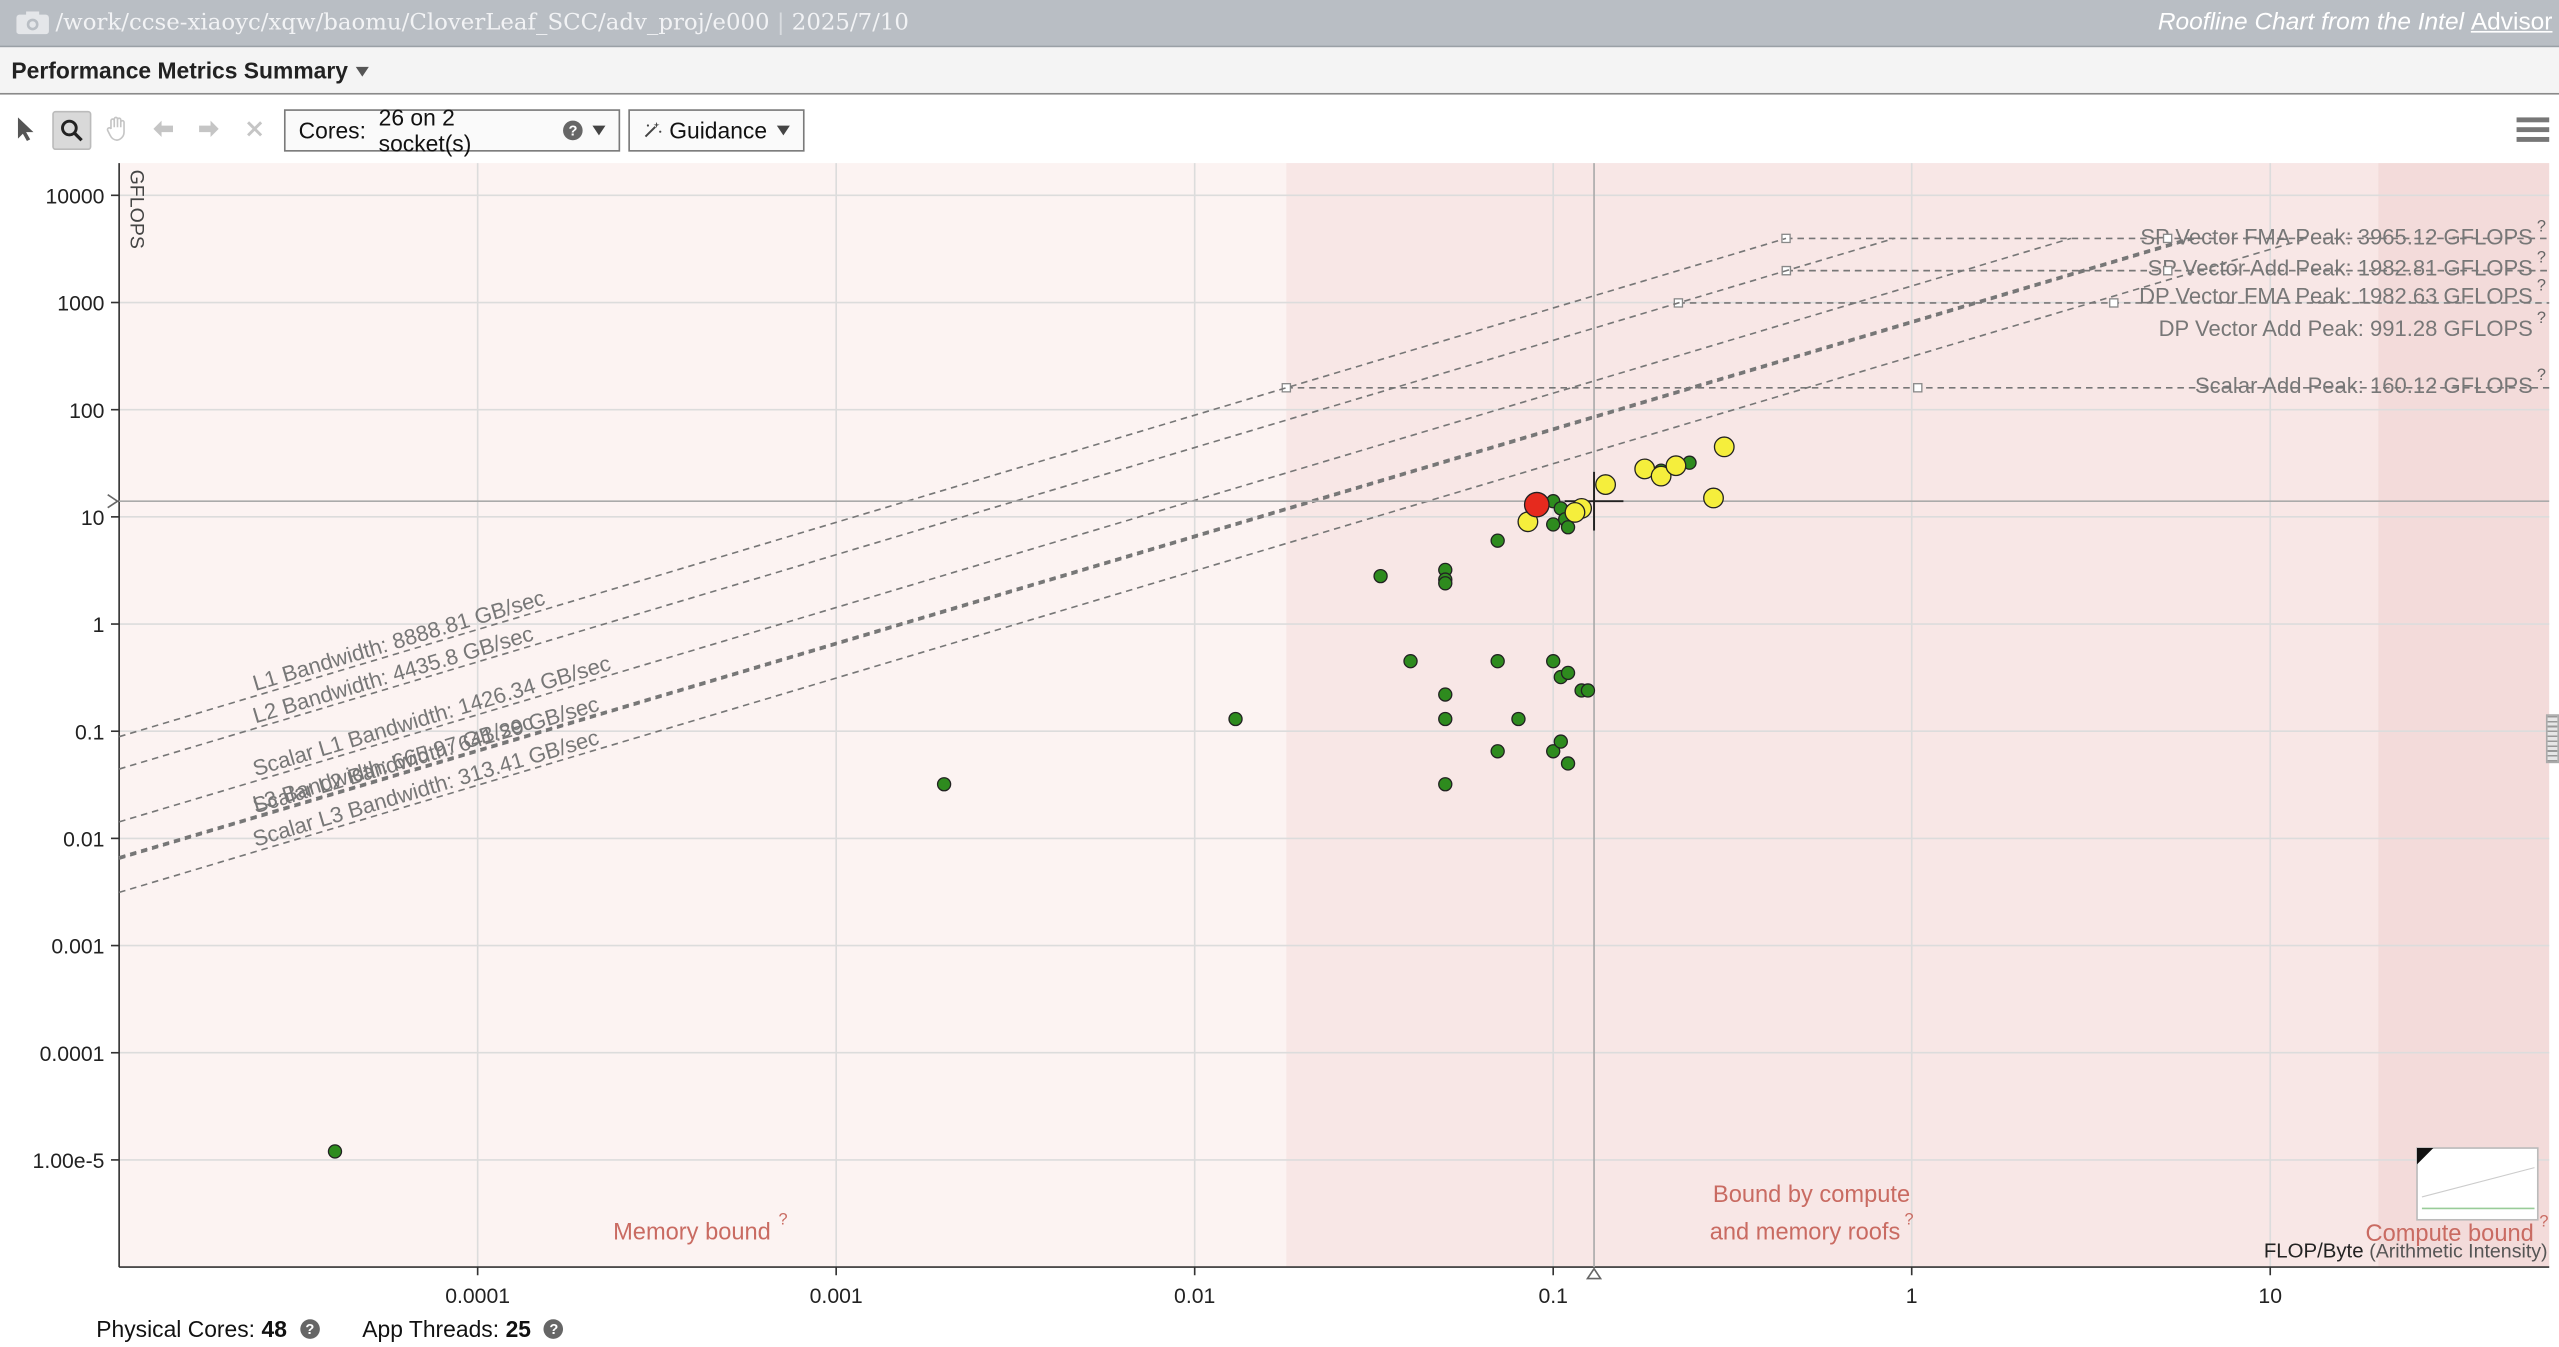 The width and height of the screenshot is (2559, 1347). What do you see at coordinates (2336, 237) in the screenshot?
I see `compute-roof-label: SP Vector FMA Peak: 3965.12 GFLOPS` at bounding box center [2336, 237].